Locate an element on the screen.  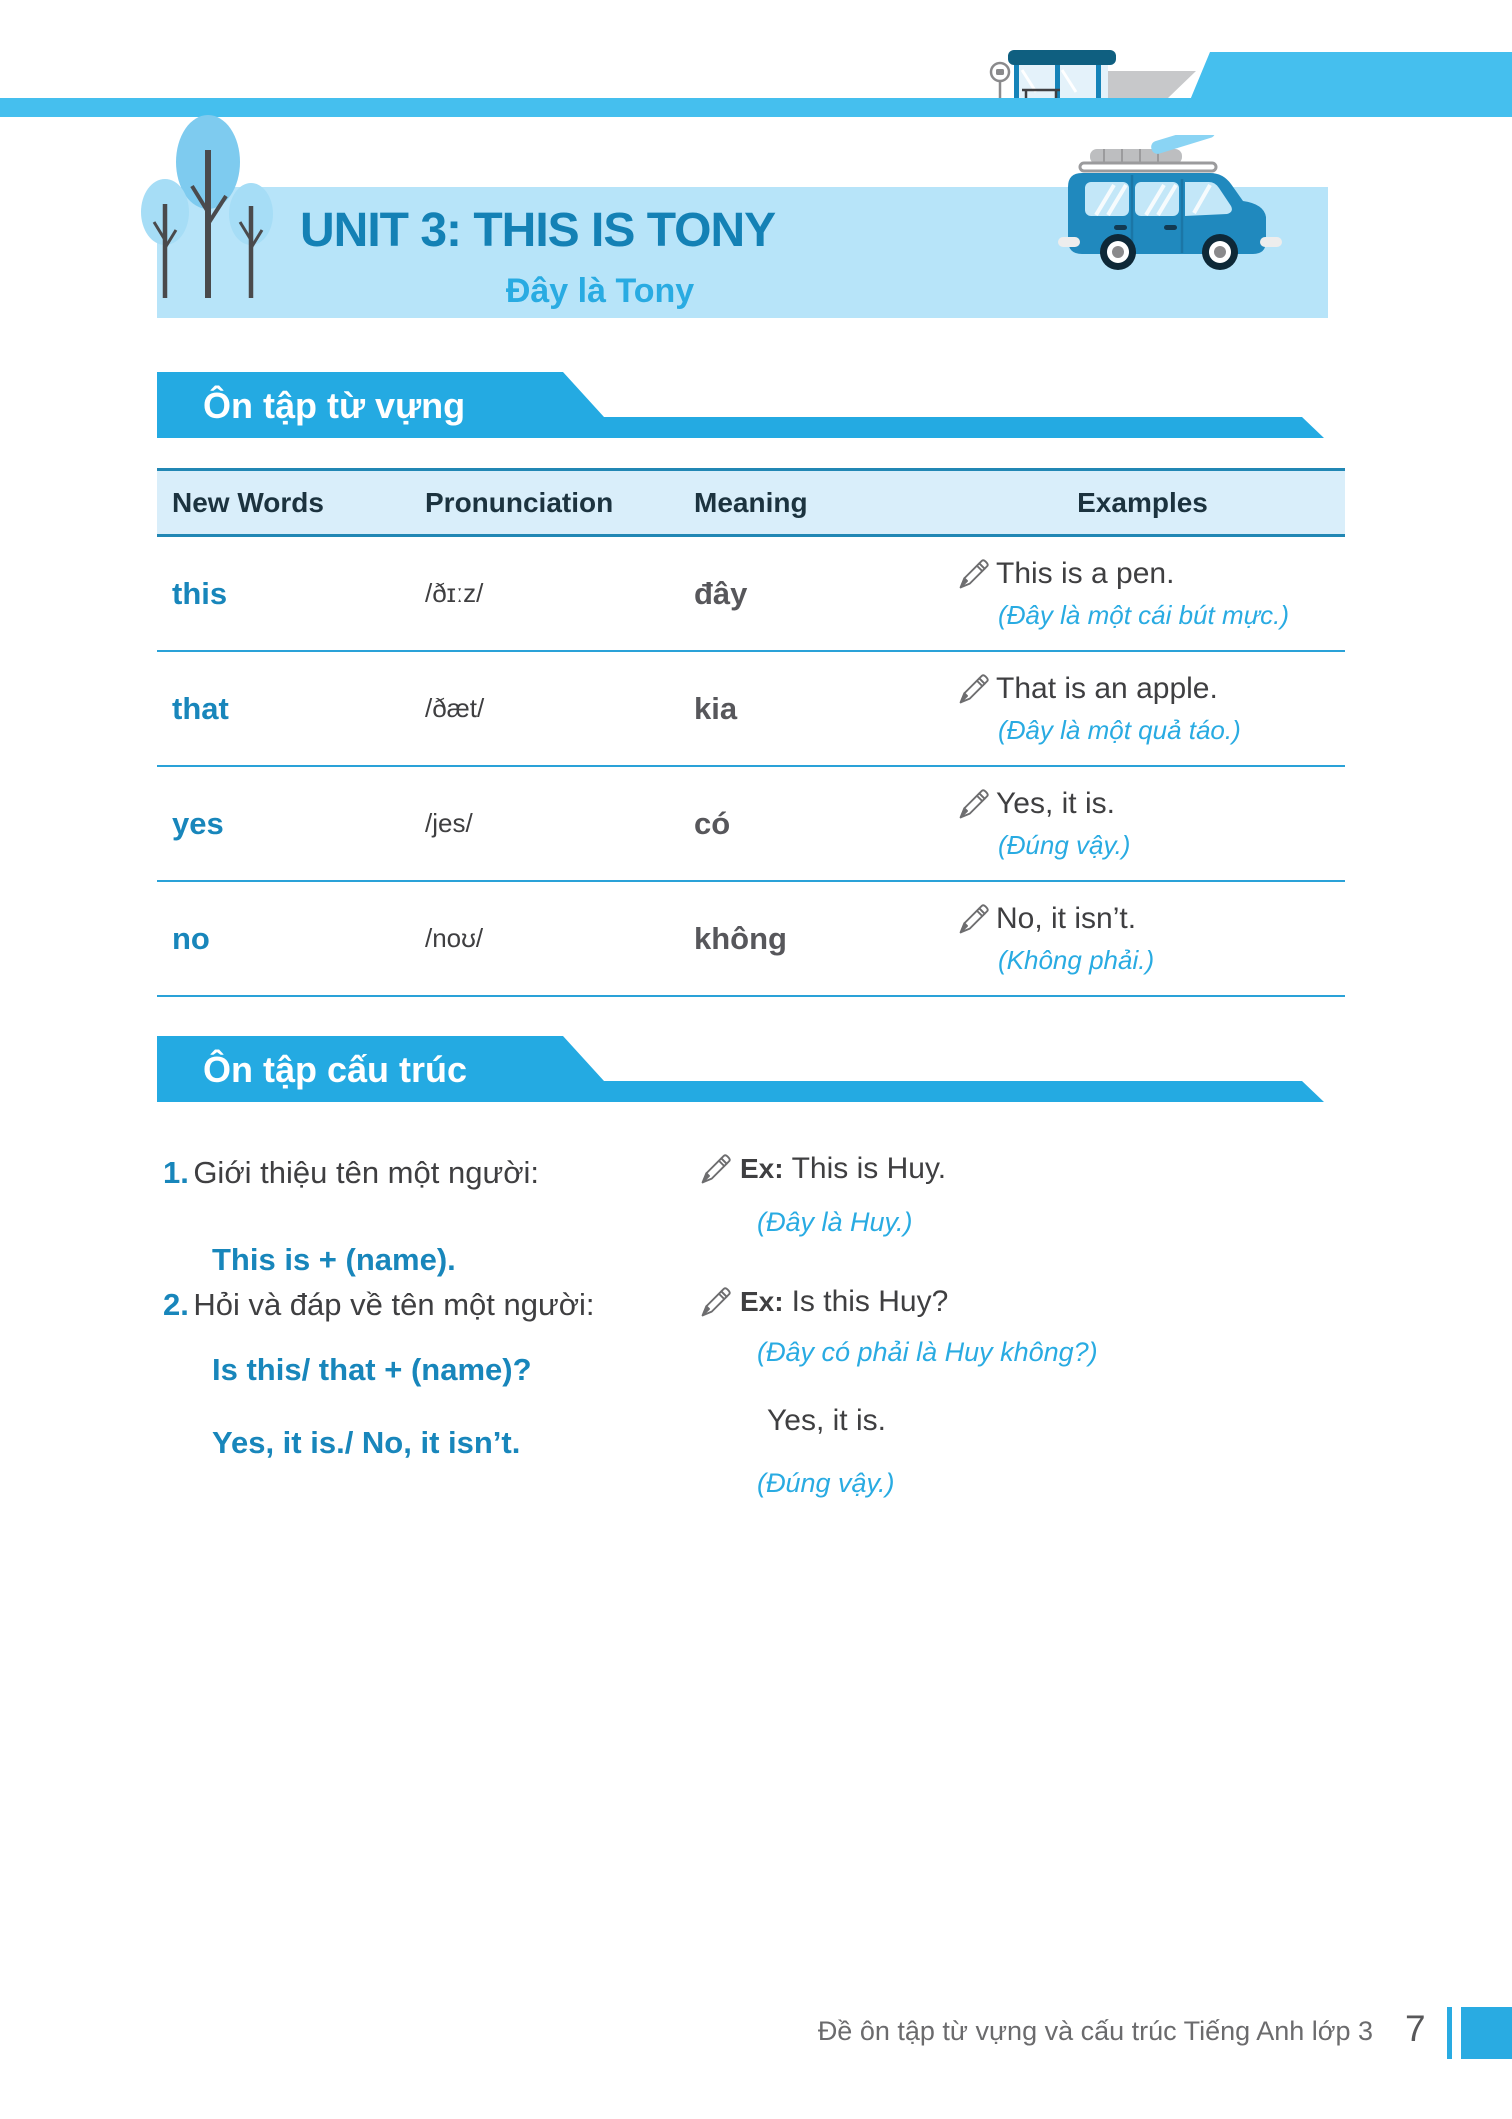
structure-item-2-example-translation: (Đây có phải là Huy không?) is located at coordinates (927, 1352).